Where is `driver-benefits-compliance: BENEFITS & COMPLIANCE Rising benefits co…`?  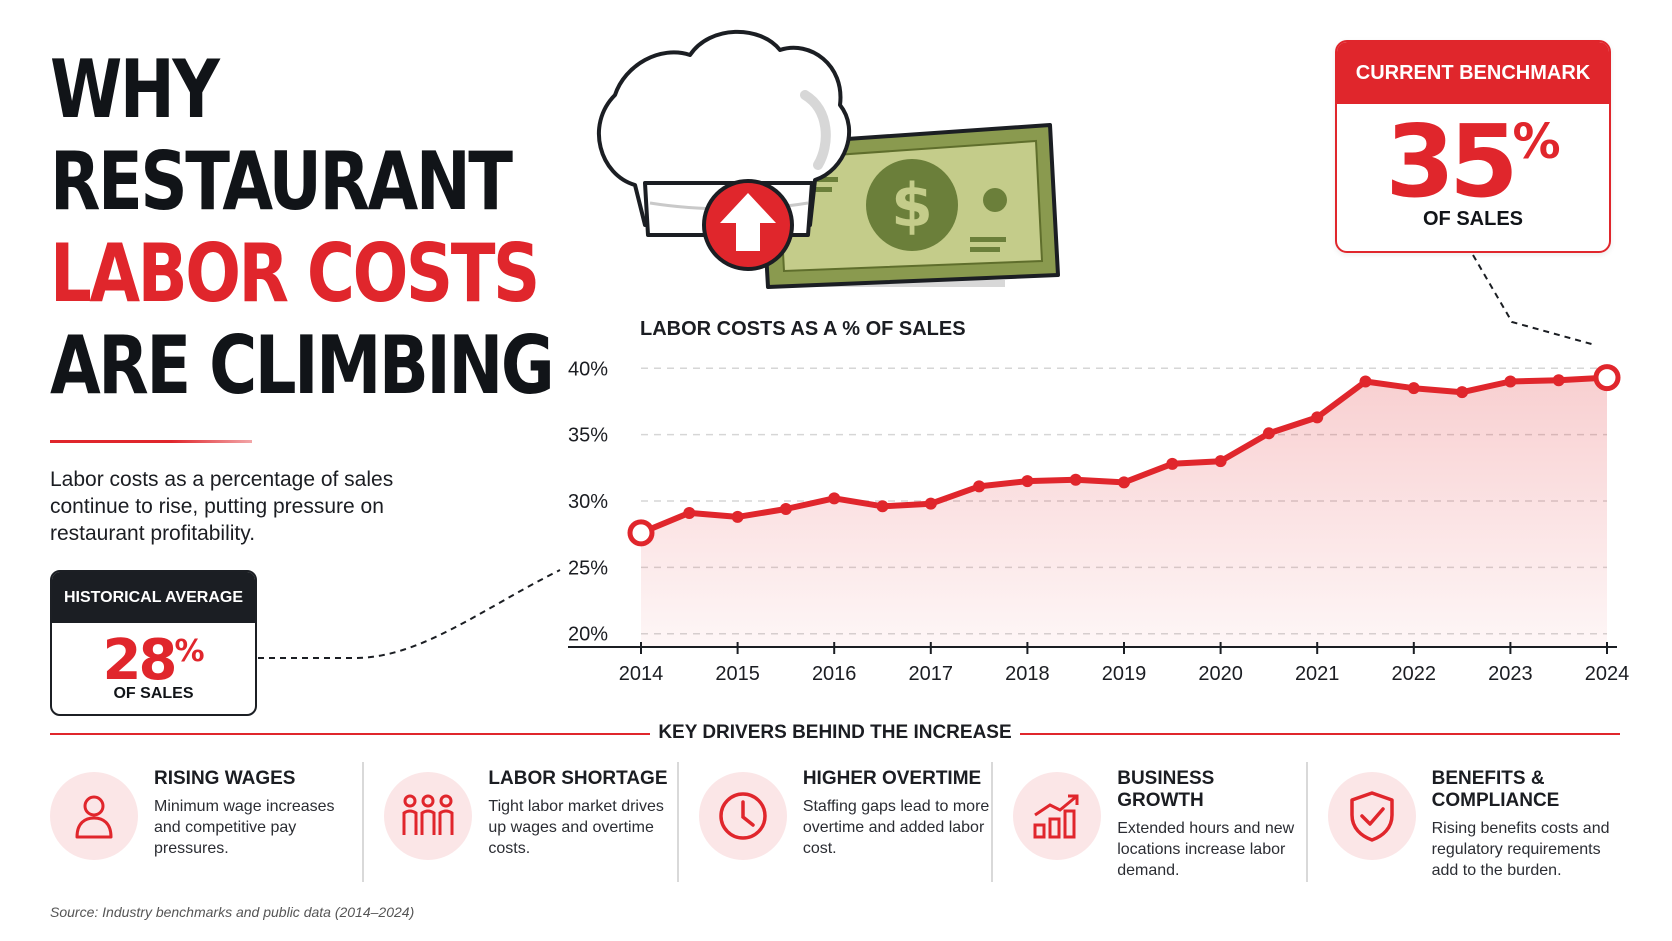
driver-benefits-compliance: BENEFITS & COMPLIANCE Rising benefits co… is located at coordinates (1462, 822).